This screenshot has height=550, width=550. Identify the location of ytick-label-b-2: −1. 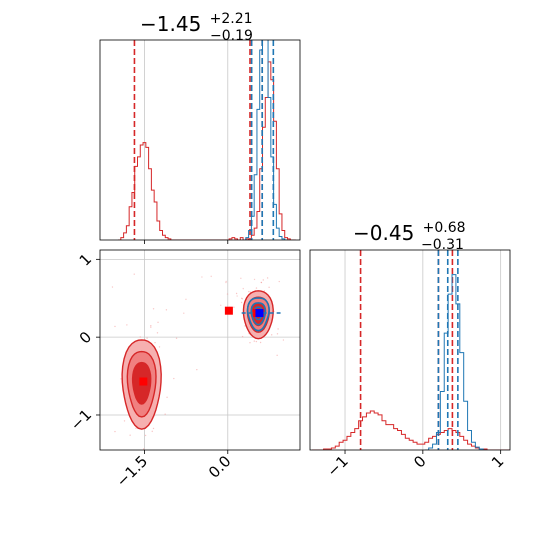
(81, 420).